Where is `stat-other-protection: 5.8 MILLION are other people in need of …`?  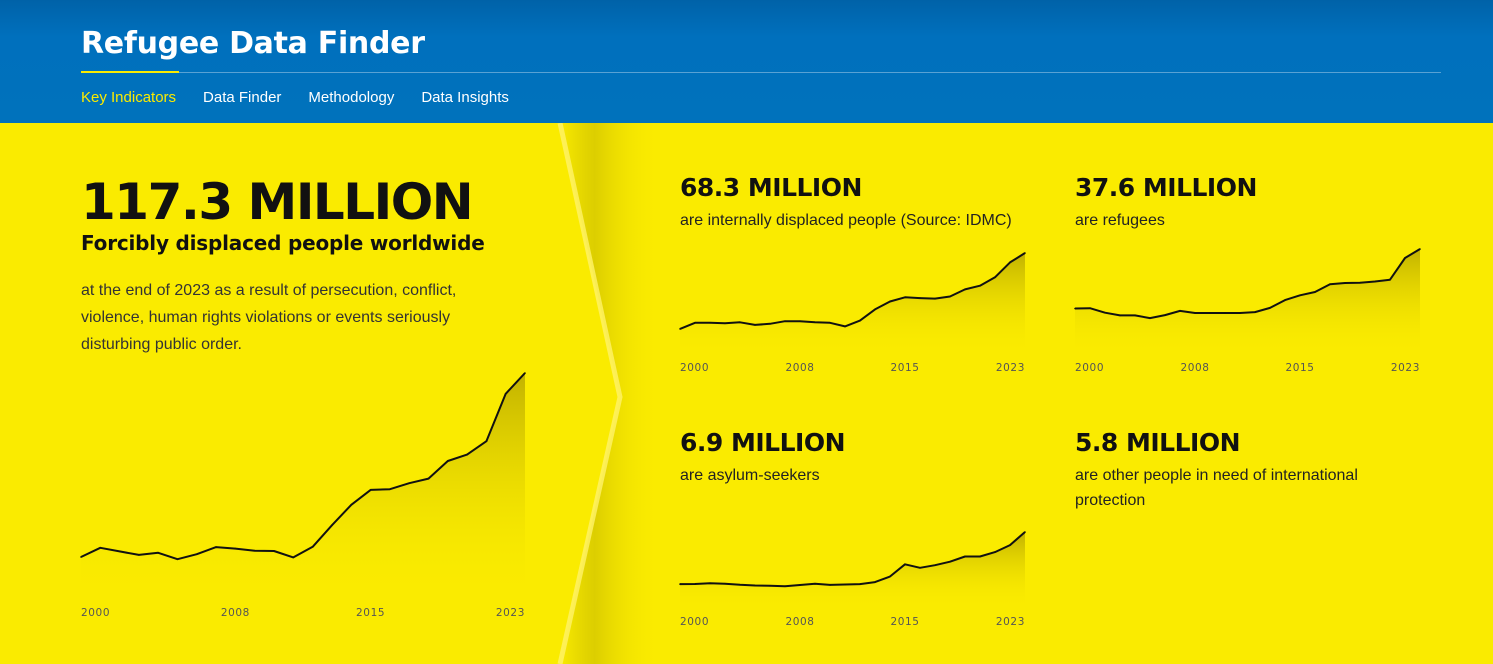 stat-other-protection: 5.8 MILLION are other people in need of … is located at coordinates (1245, 471).